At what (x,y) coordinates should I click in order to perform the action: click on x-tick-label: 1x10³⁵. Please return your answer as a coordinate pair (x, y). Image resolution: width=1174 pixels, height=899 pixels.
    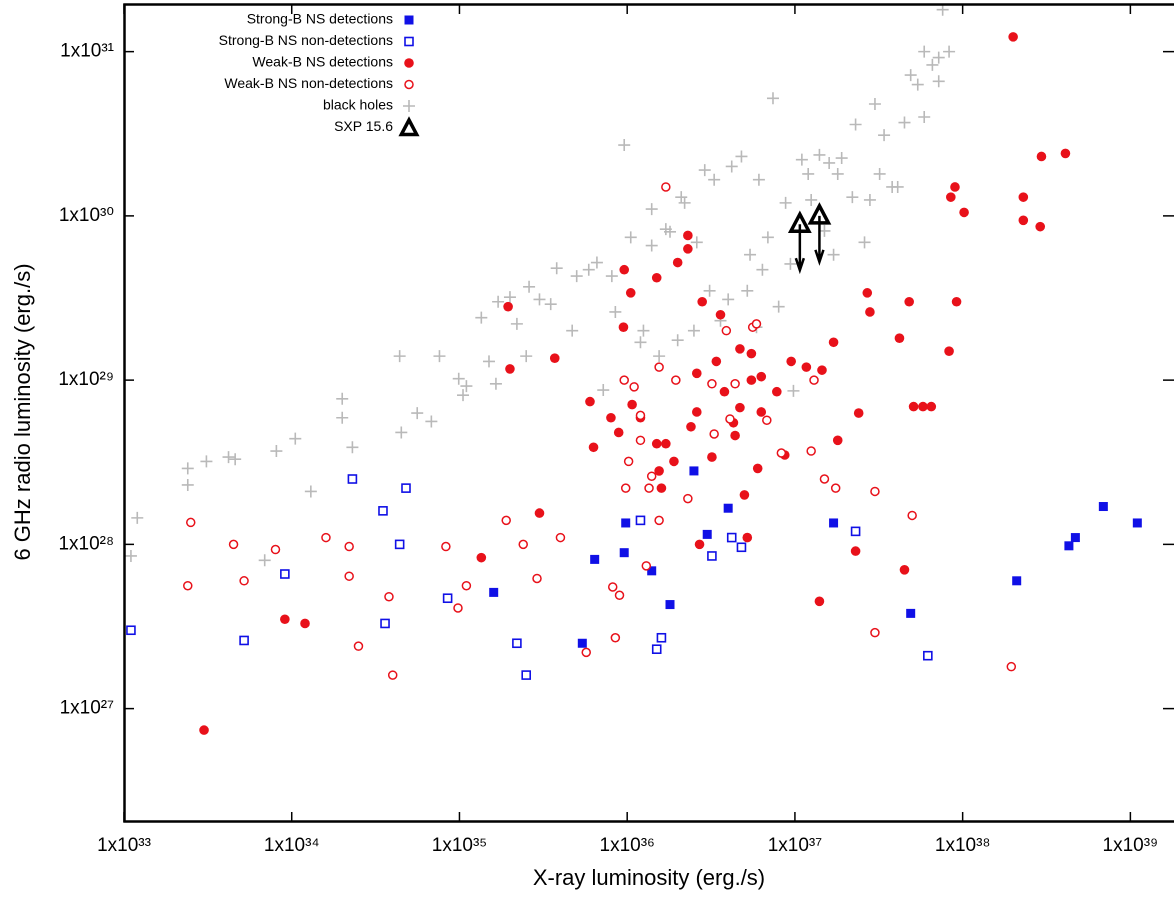
    Looking at the image, I should click on (459, 845).